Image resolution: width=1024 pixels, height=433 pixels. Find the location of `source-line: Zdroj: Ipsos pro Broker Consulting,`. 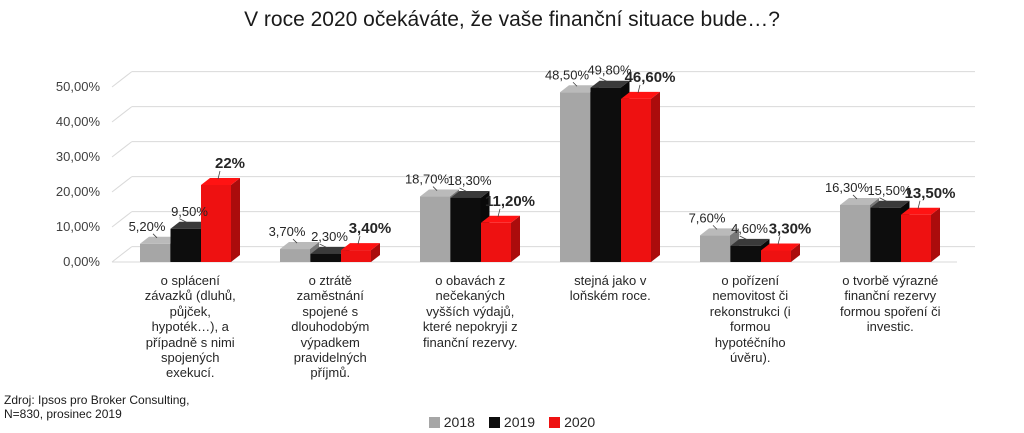

source-line: Zdroj: Ipsos pro Broker Consulting, is located at coordinates (97, 400).